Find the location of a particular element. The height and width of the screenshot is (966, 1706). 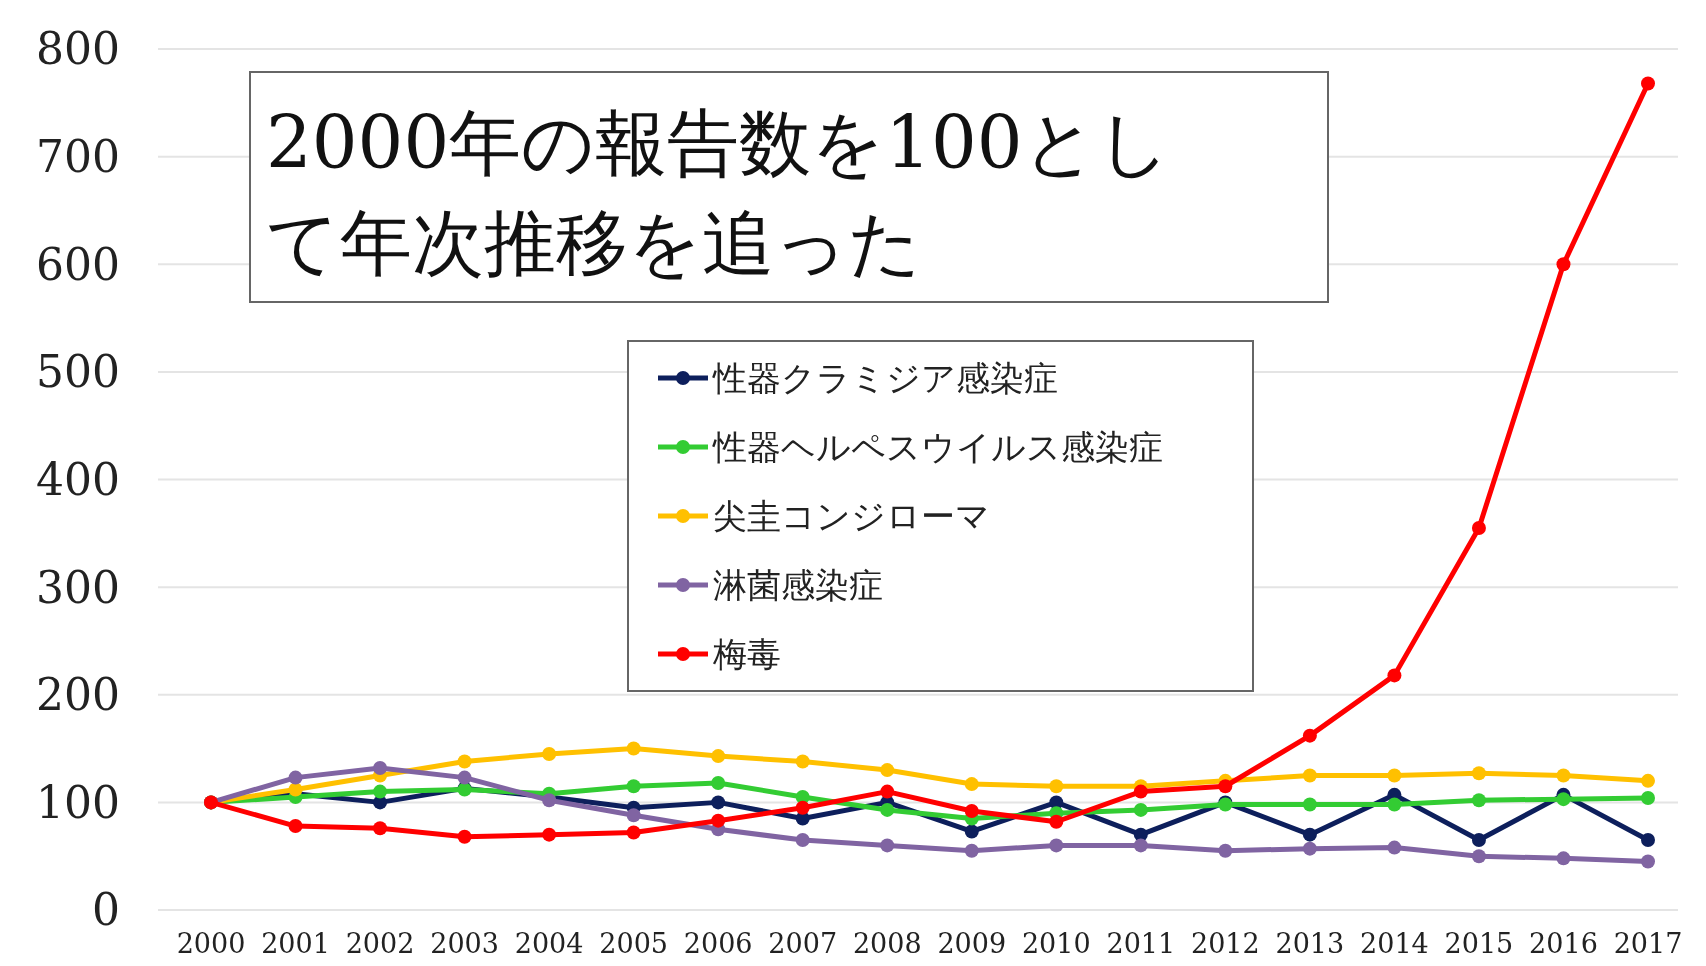

x-tick-label: 2003 is located at coordinates (464, 943).